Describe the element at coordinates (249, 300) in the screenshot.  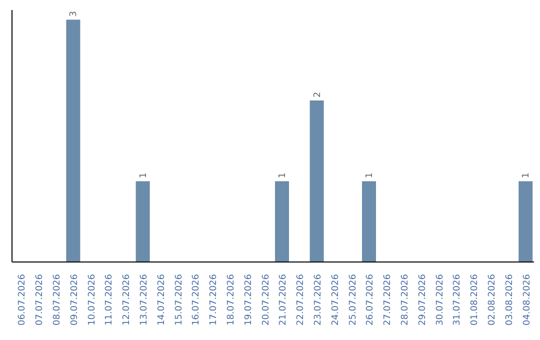
I see `x-tick-label: 19.07.2026` at that location.